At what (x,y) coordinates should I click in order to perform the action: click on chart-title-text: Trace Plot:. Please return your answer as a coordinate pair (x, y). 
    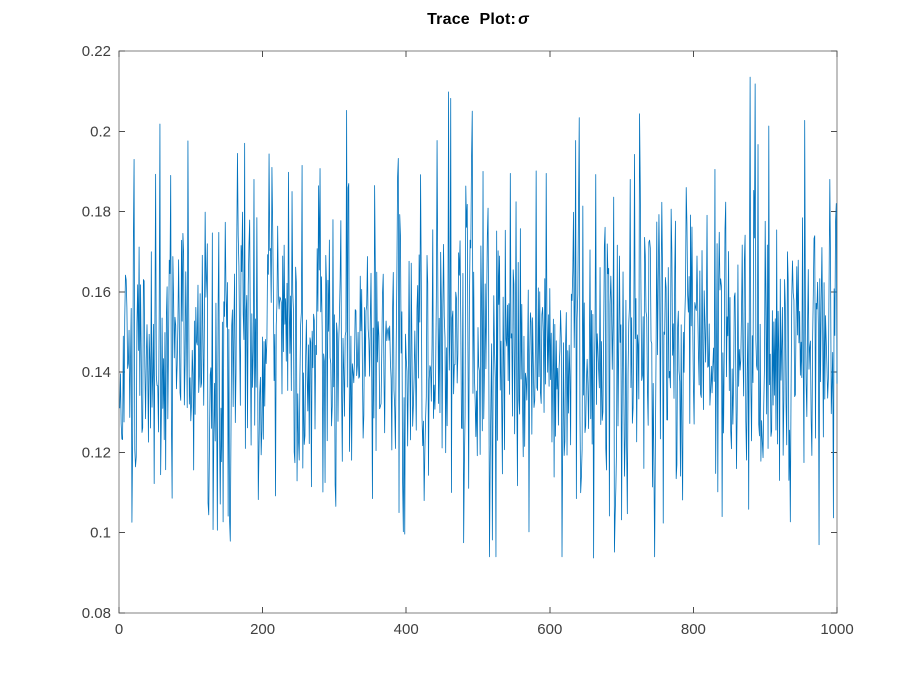
    Looking at the image, I should click on (472, 19).